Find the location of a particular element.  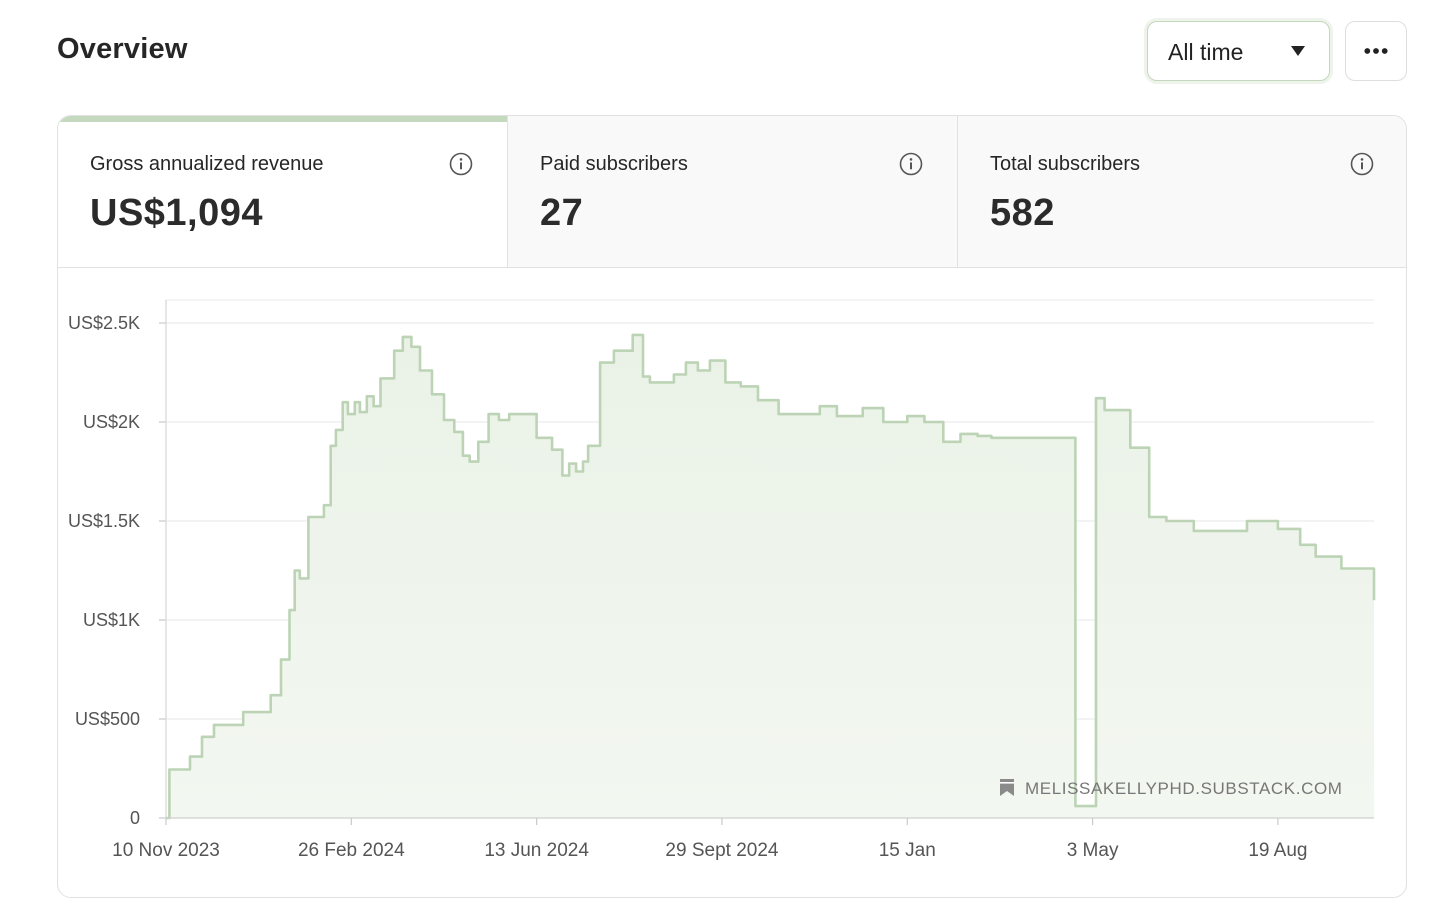

y-tick-label: US$1.5K is located at coordinates (104, 521).